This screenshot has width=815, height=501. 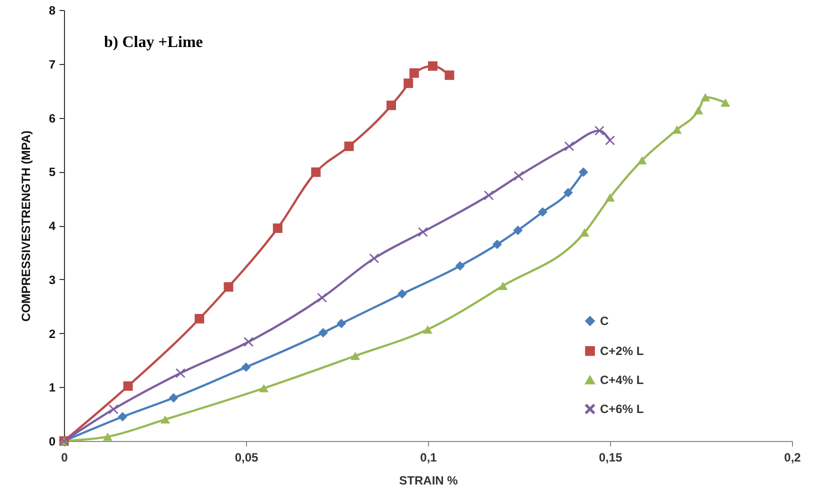 What do you see at coordinates (610, 457) in the screenshot?
I see `x-tick-label: 0,15` at bounding box center [610, 457].